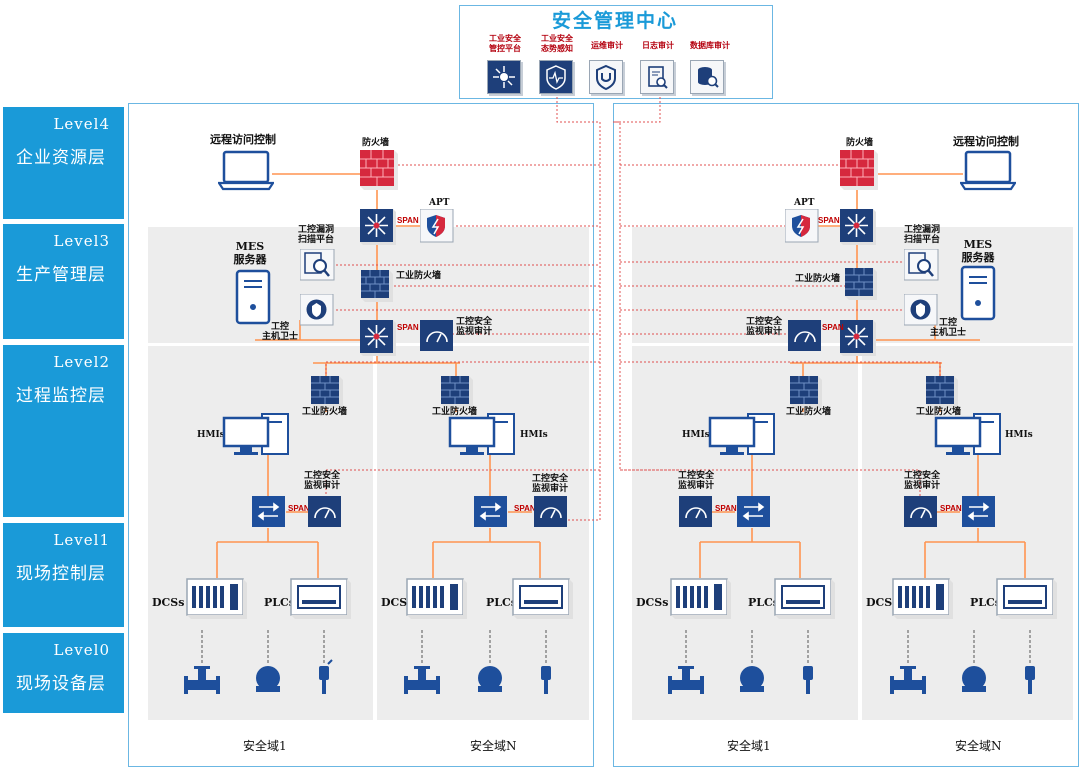 The image size is (1080, 768). Describe the element at coordinates (505, 43) in the screenshot. I see `center-item-label: 工业安全 管控平台` at that location.